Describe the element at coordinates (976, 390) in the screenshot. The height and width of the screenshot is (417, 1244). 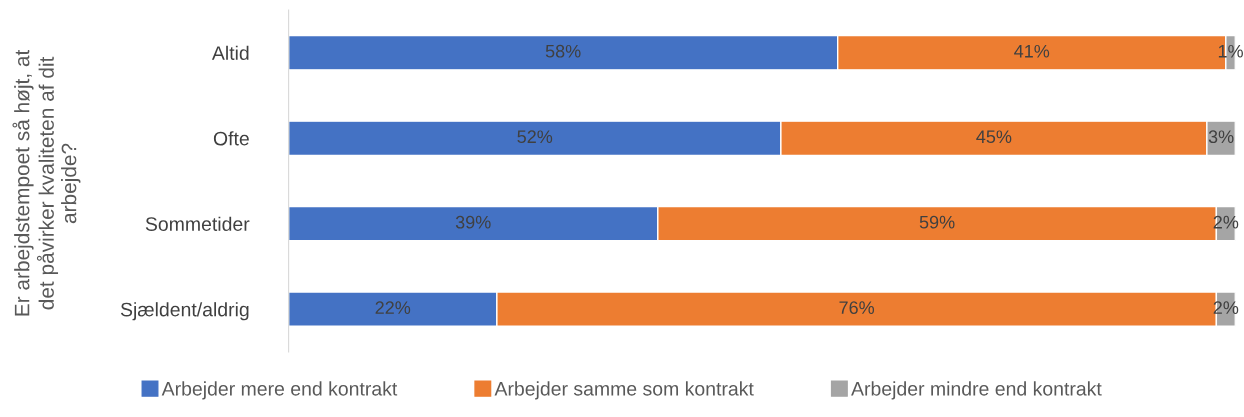
I see `legend-label: Arbejder mindre end kontrakt` at that location.